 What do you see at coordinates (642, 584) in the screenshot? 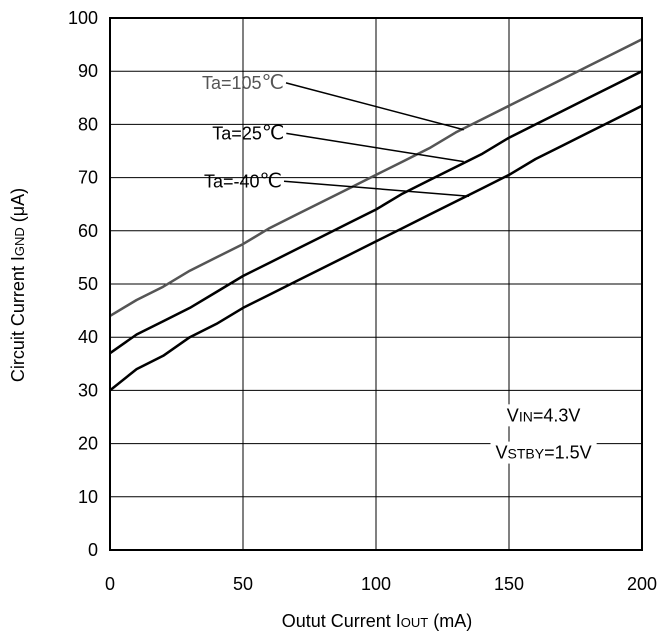
I see `x-tick-label: 200` at bounding box center [642, 584].